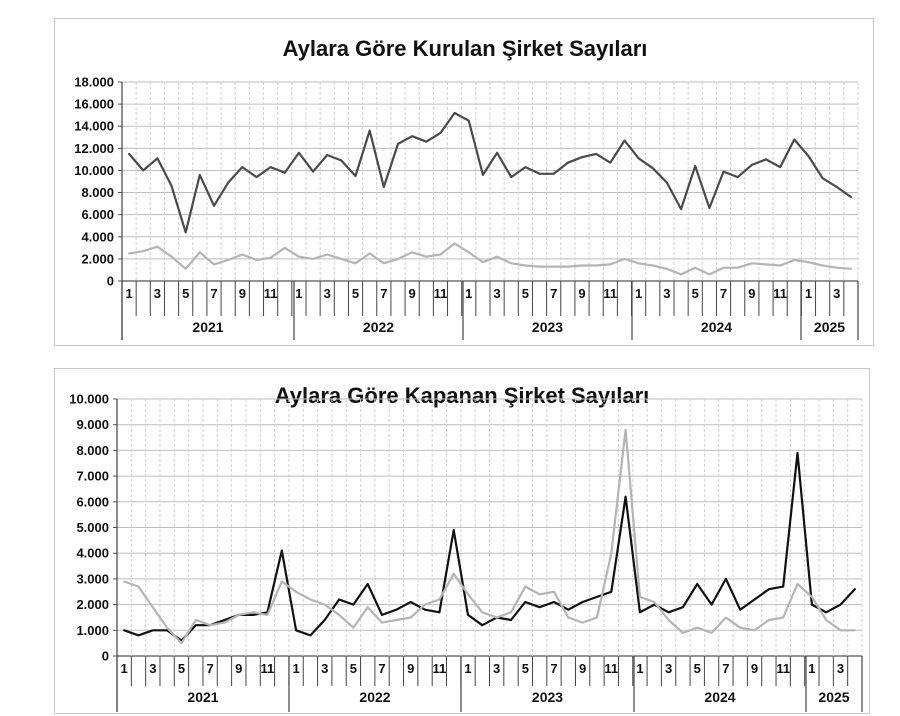  I want to click on y-tick-label: 16.000, so click(94, 104).